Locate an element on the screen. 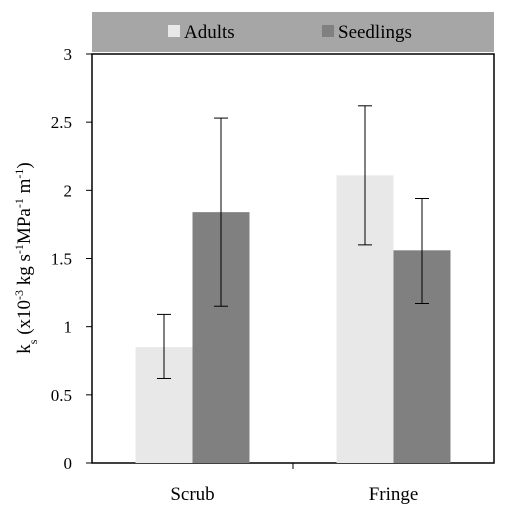 The width and height of the screenshot is (510, 523). x-category-label: Fringe is located at coordinates (394, 494).